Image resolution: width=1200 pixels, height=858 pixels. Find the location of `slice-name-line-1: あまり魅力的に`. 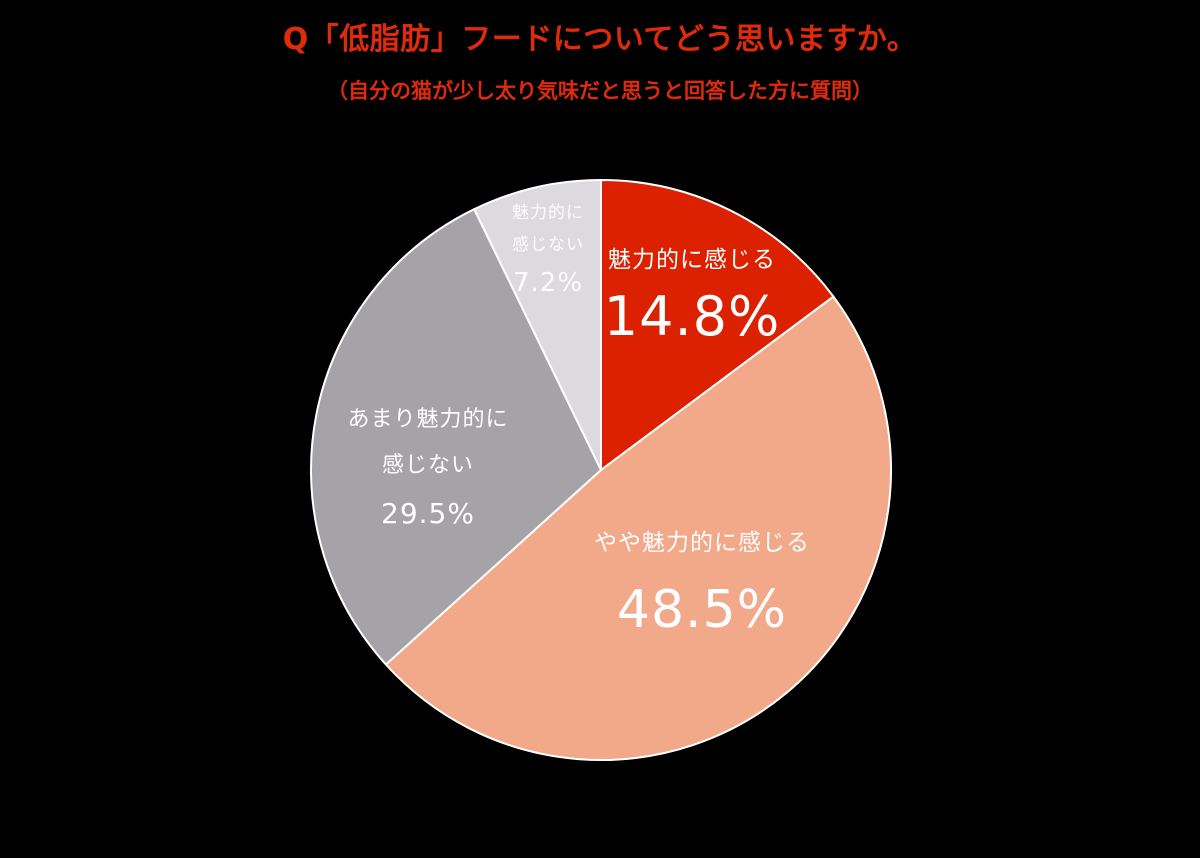

slice-name-line-1: あまり魅力的に is located at coordinates (428, 419).